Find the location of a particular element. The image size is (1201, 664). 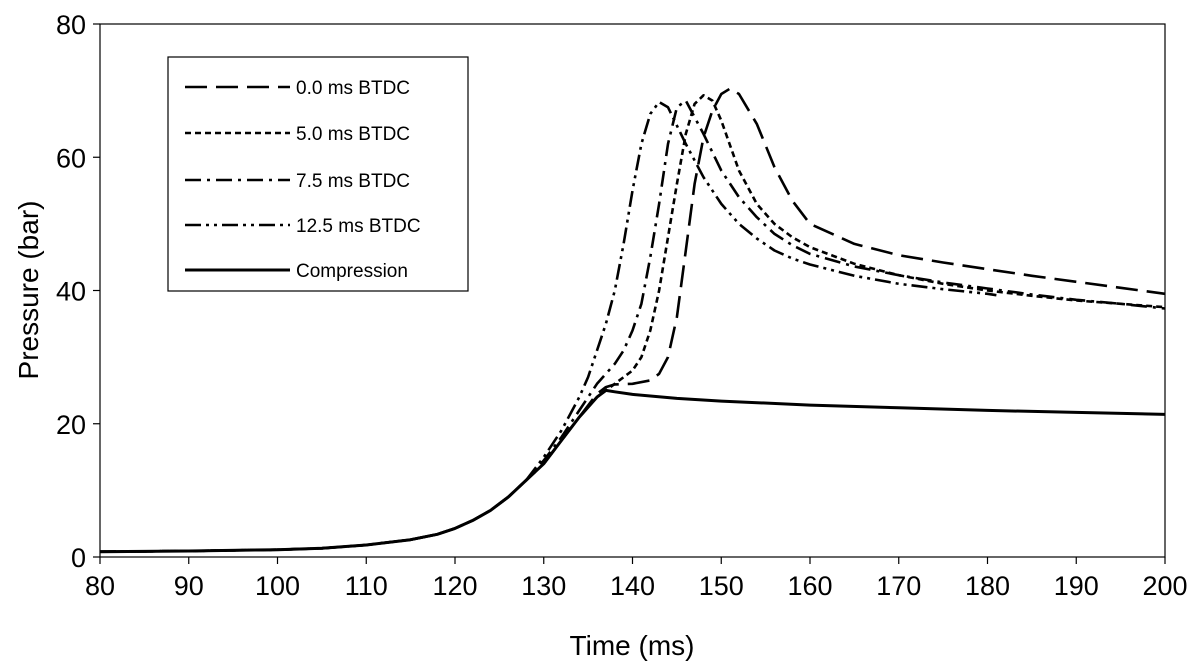

x-tick-label: 200 is located at coordinates (1164, 586).